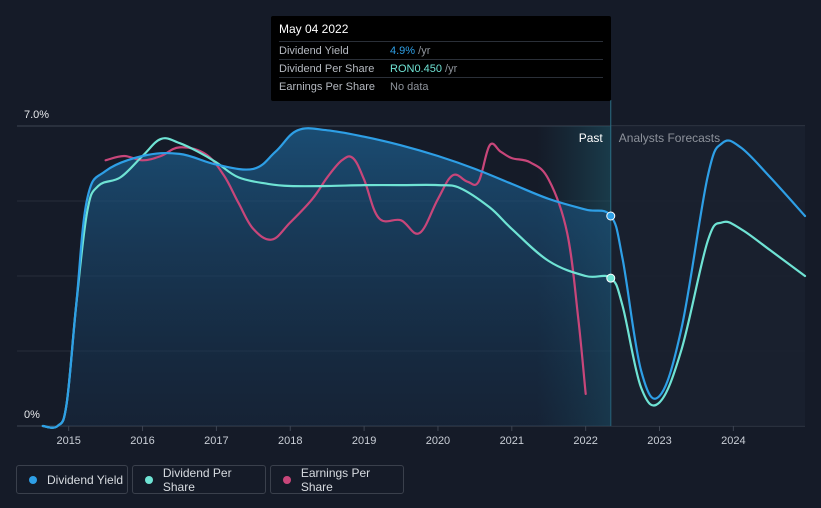 The width and height of the screenshot is (821, 508). Describe the element at coordinates (512, 441) in the screenshot. I see `x-tick-label: 2021` at that location.